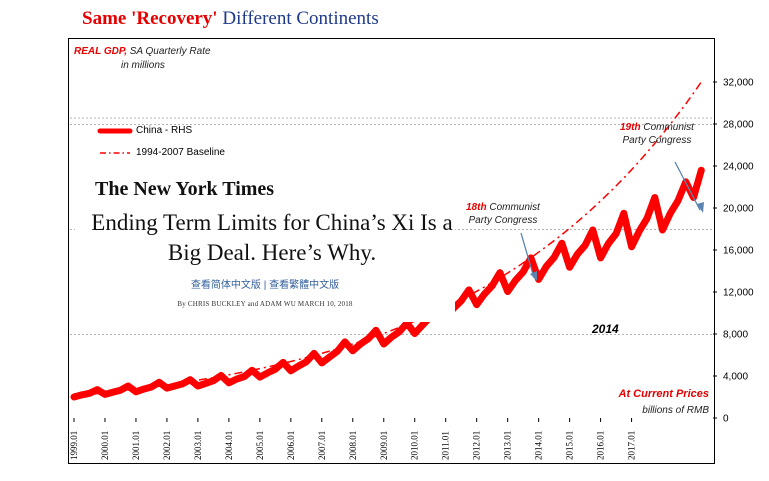 The image size is (769, 481). Describe the element at coordinates (150, 18) in the screenshot. I see `title-red-part: Same 'Recovery'` at that location.